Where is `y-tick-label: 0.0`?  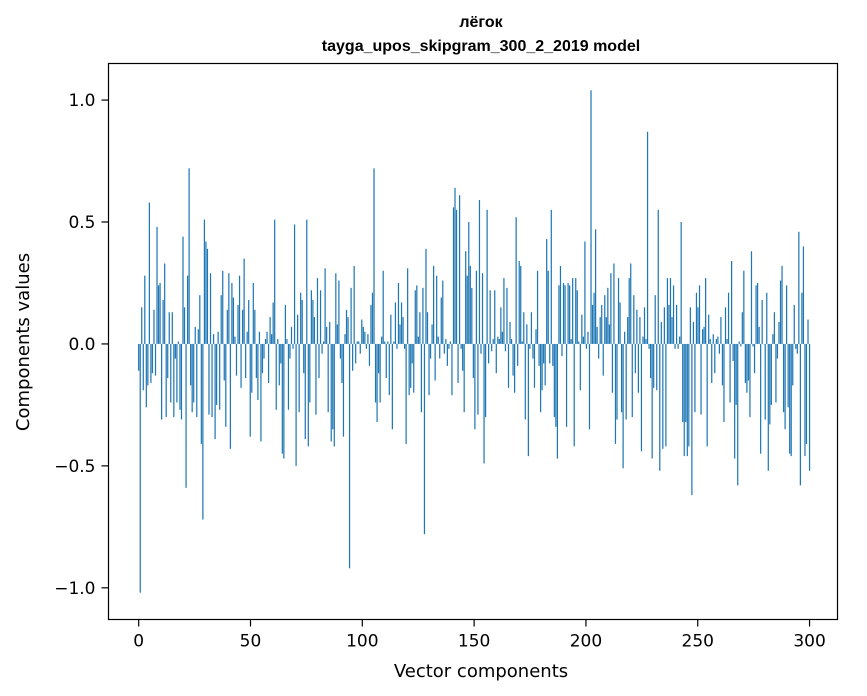 y-tick-label: 0.0 is located at coordinates (81, 345).